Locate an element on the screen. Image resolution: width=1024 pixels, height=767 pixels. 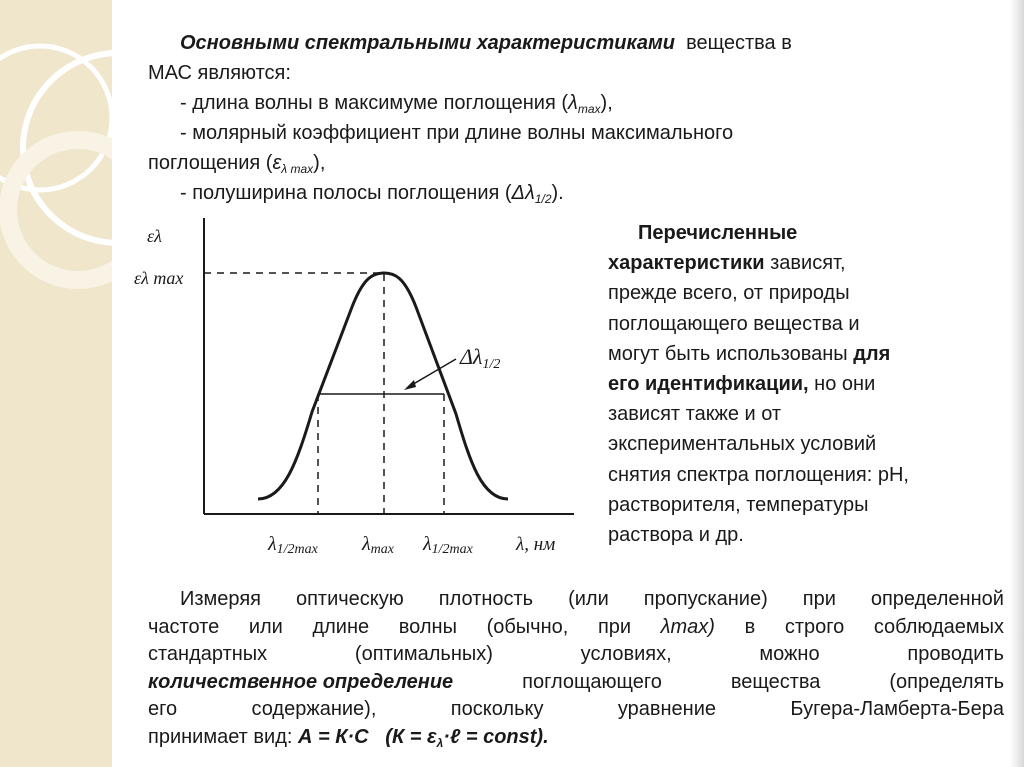
rp-line-11: раствора и др. is located at coordinates (676, 535).